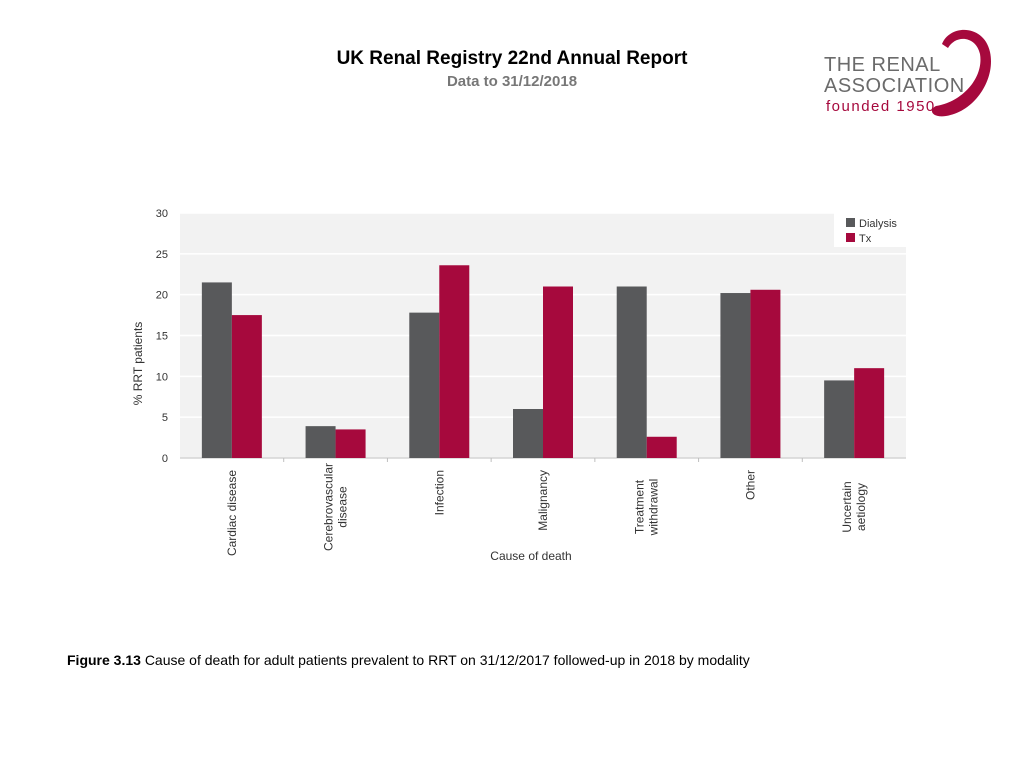 This screenshot has width=1024, height=768. I want to click on x-tick-label: Infection, so click(439, 492).